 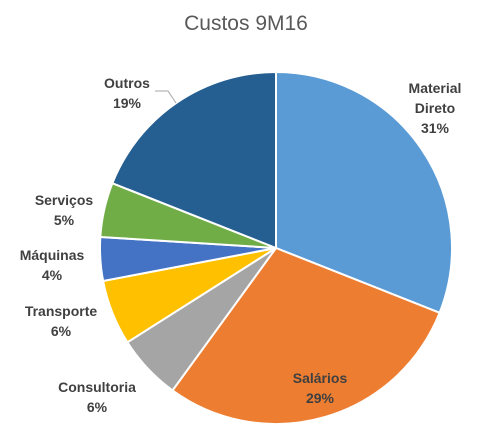 I want to click on leader-line-outros, so click(x=166, y=97).